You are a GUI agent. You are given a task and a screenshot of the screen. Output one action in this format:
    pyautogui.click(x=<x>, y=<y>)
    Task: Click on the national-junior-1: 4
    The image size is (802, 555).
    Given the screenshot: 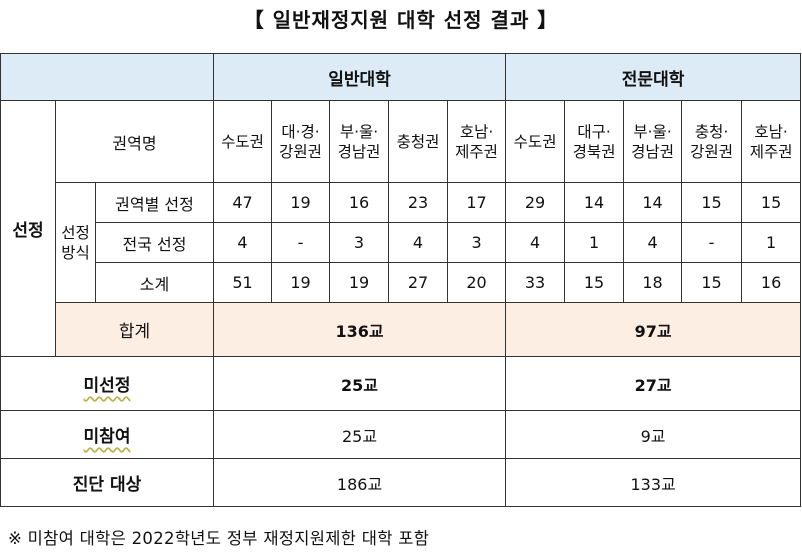 What is the action you would take?
    pyautogui.click(x=535, y=242)
    